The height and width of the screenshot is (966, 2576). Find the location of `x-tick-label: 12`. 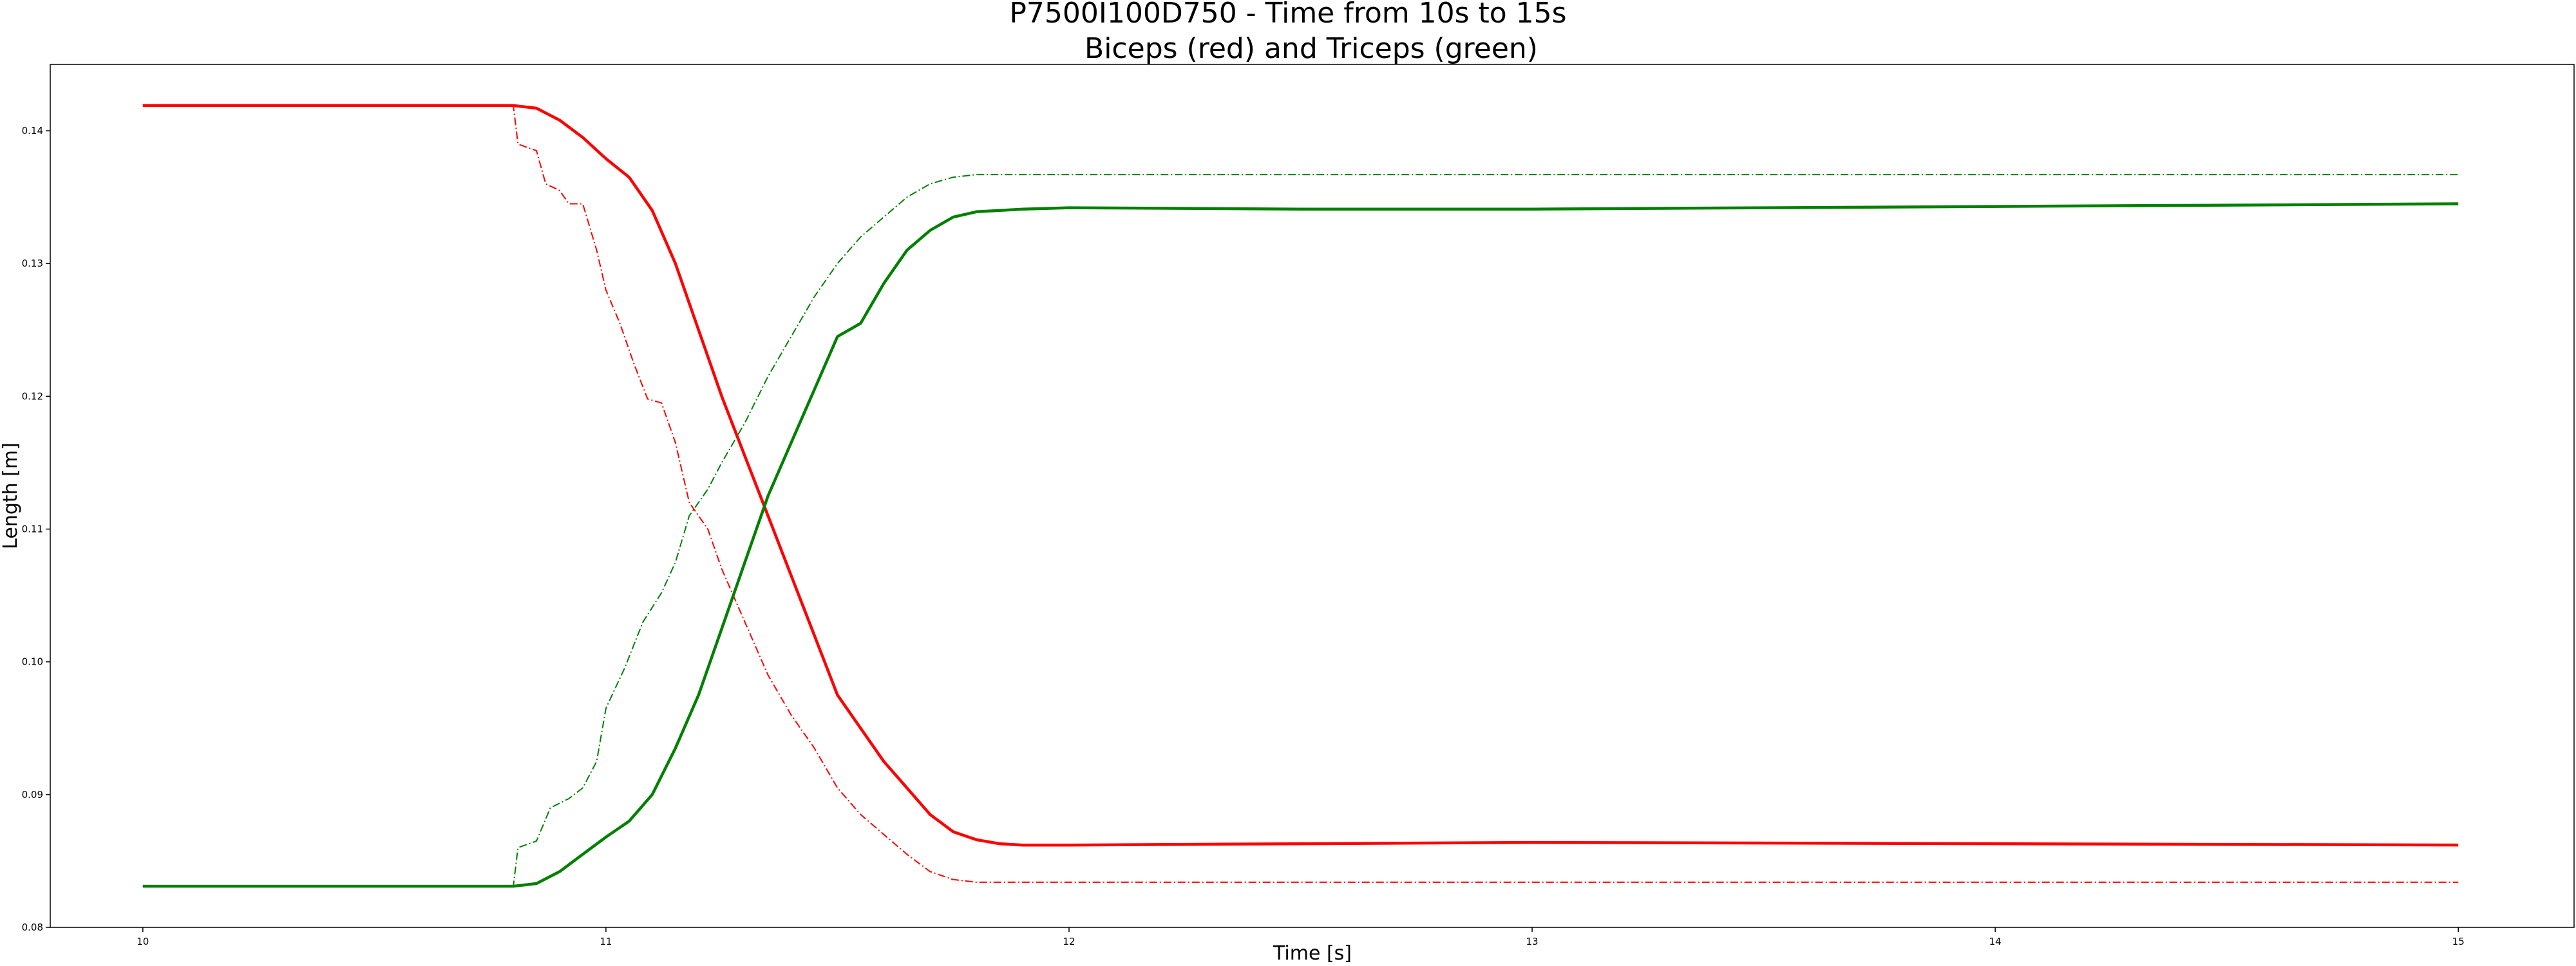

x-tick-label: 12 is located at coordinates (1069, 942).